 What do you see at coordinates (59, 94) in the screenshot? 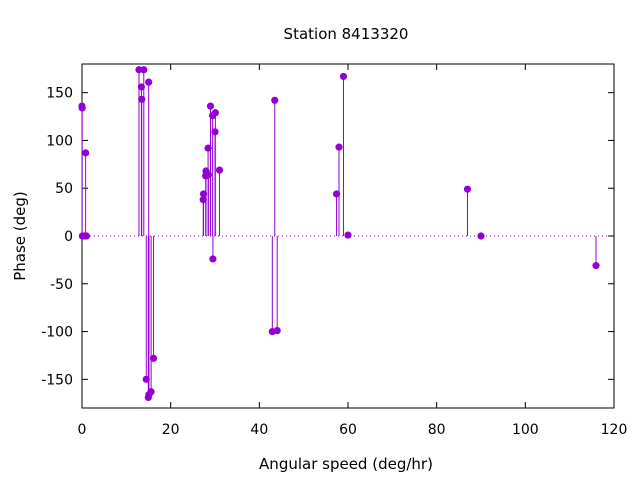
I see `y-tick-label: 150` at bounding box center [59, 94].